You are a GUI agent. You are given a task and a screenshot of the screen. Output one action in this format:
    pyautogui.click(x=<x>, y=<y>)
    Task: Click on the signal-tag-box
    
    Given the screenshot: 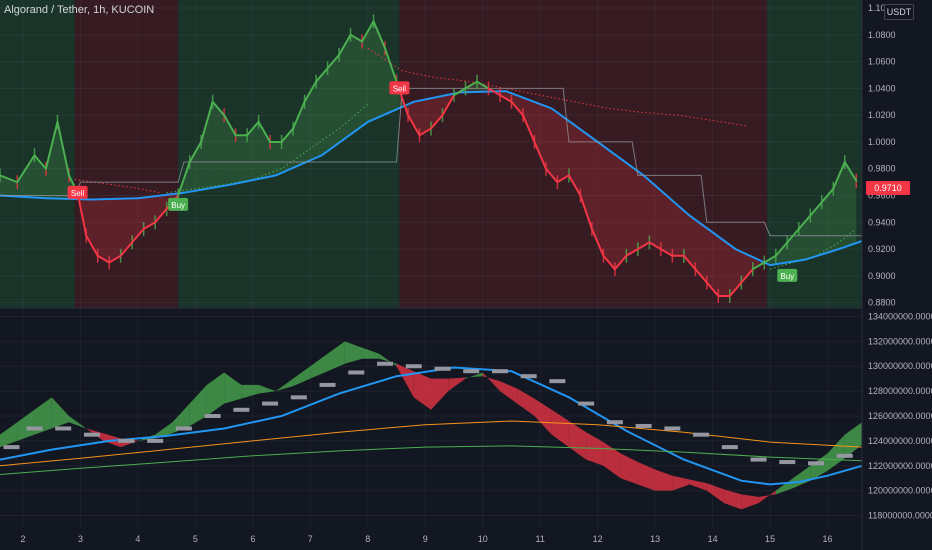 What is the action you would take?
    pyautogui.click(x=787, y=275)
    